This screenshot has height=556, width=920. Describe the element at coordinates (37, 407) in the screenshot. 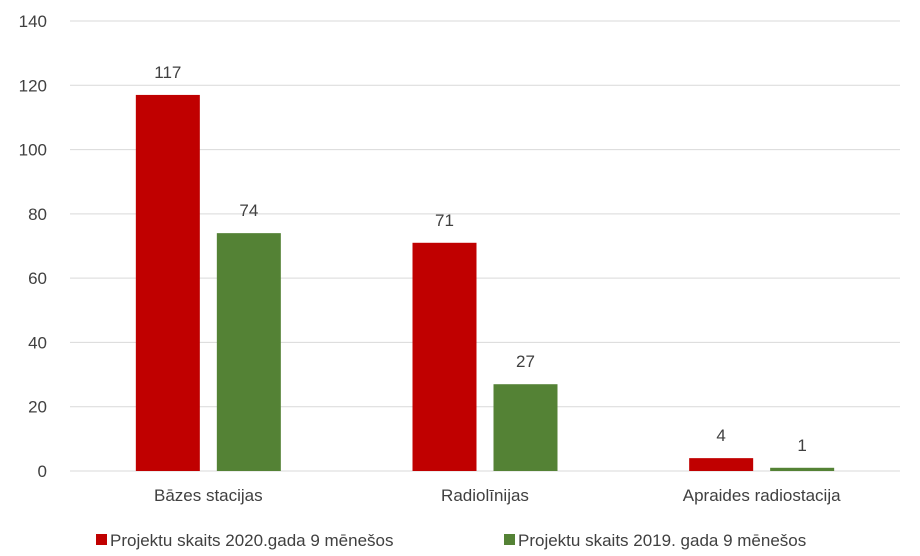

I see `y-tick-label: 20` at that location.